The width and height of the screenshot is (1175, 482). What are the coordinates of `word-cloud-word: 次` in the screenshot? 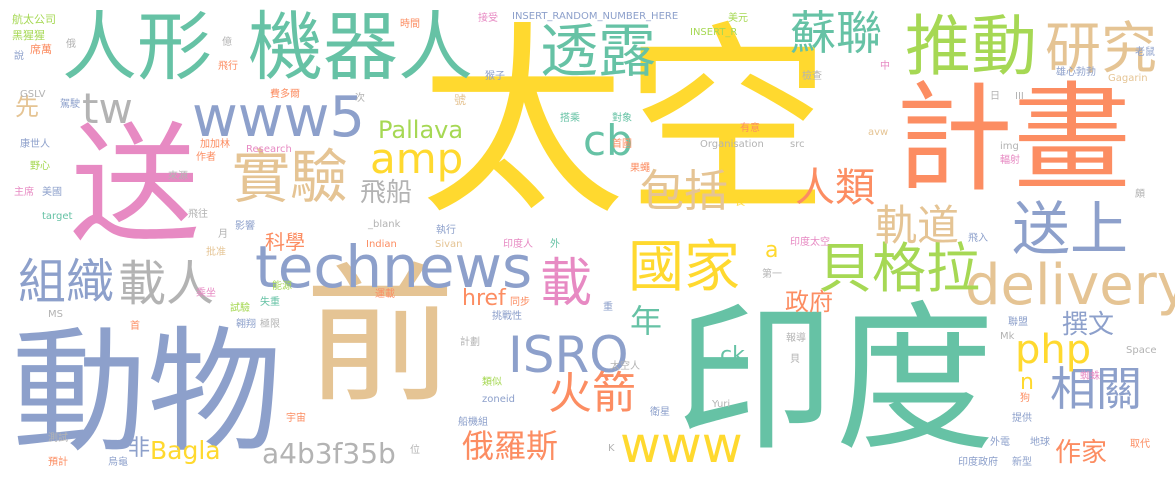 It's located at (360, 98).